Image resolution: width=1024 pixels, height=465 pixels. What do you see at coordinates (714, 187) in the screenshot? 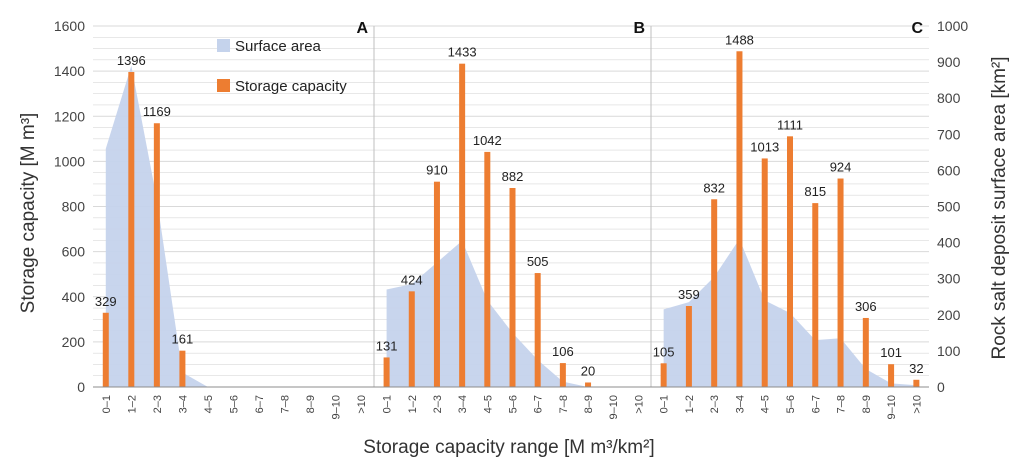
I see `data-label: 832` at bounding box center [714, 187].